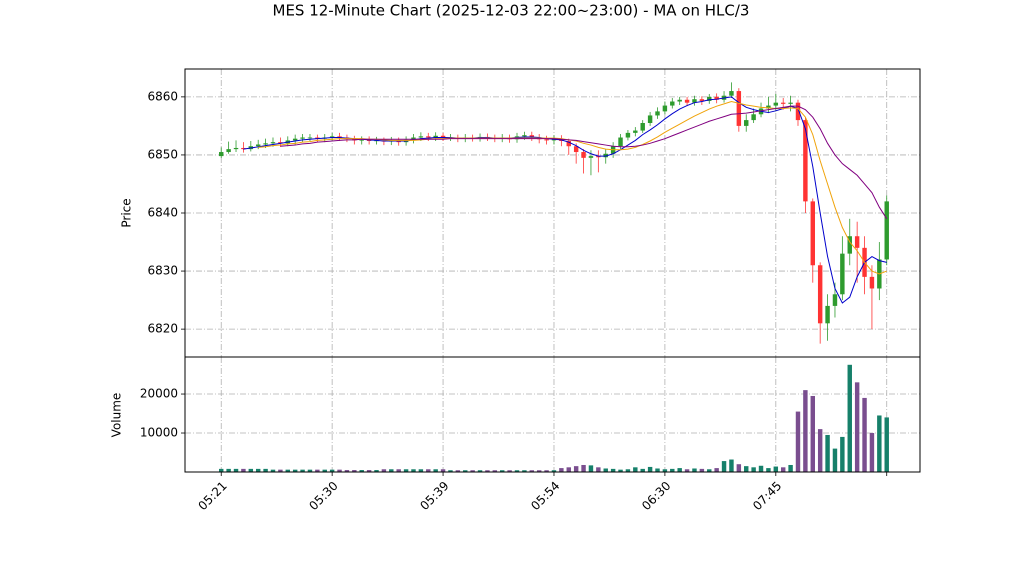 The image size is (1022, 575). Describe the element at coordinates (767, 496) in the screenshot. I see `x-tick-label: 07:45` at that location.